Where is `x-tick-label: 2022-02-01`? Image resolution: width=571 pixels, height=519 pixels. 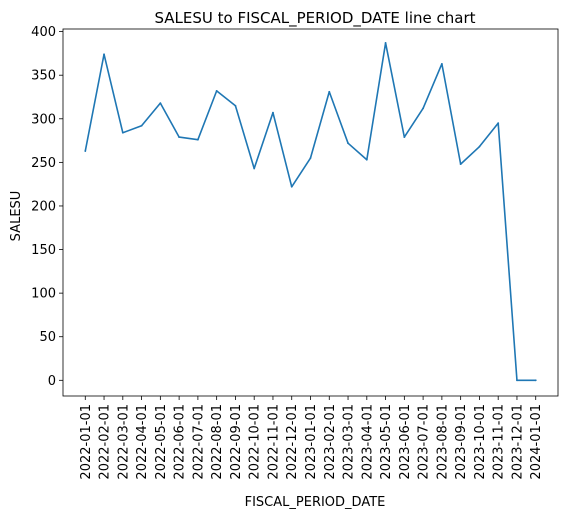
x-tick-label: 2022-02-01 is located at coordinates (105, 442).